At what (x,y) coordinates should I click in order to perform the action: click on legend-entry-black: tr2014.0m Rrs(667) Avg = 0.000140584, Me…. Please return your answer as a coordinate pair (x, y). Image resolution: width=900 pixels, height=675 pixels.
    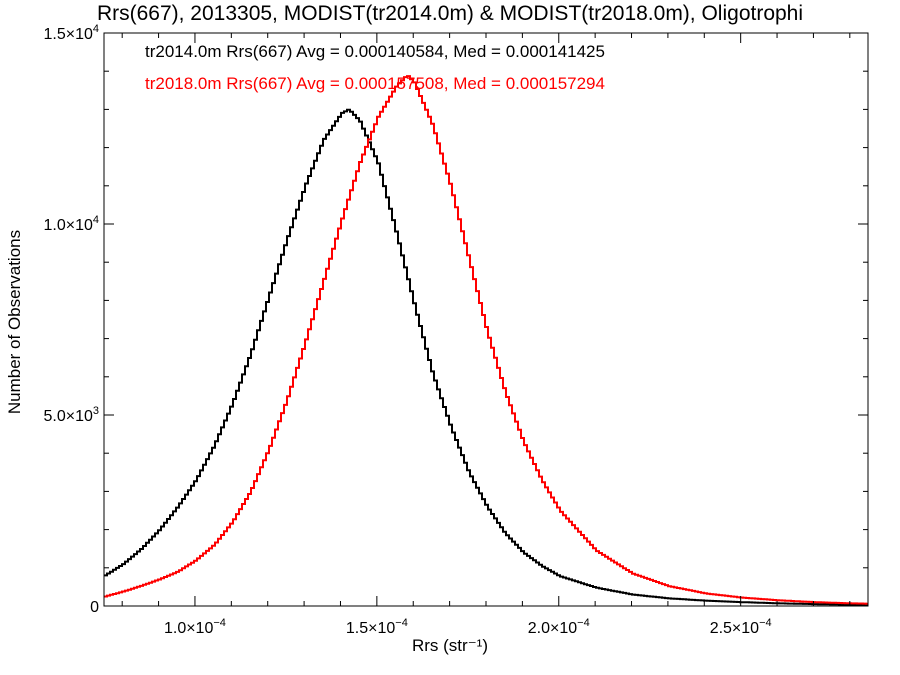
    Looking at the image, I should click on (375, 51).